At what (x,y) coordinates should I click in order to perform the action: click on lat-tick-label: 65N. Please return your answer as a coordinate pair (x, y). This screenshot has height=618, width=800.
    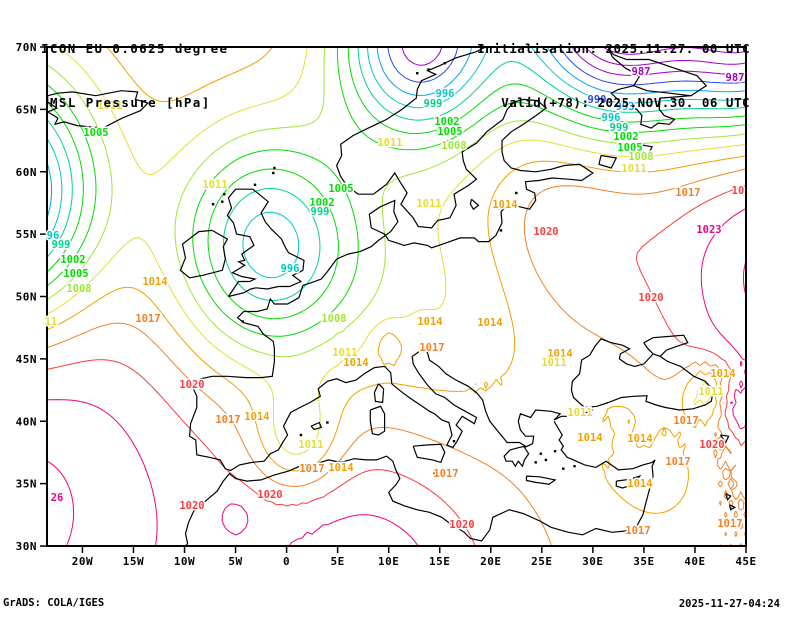
    Looking at the image, I should click on (26, 109).